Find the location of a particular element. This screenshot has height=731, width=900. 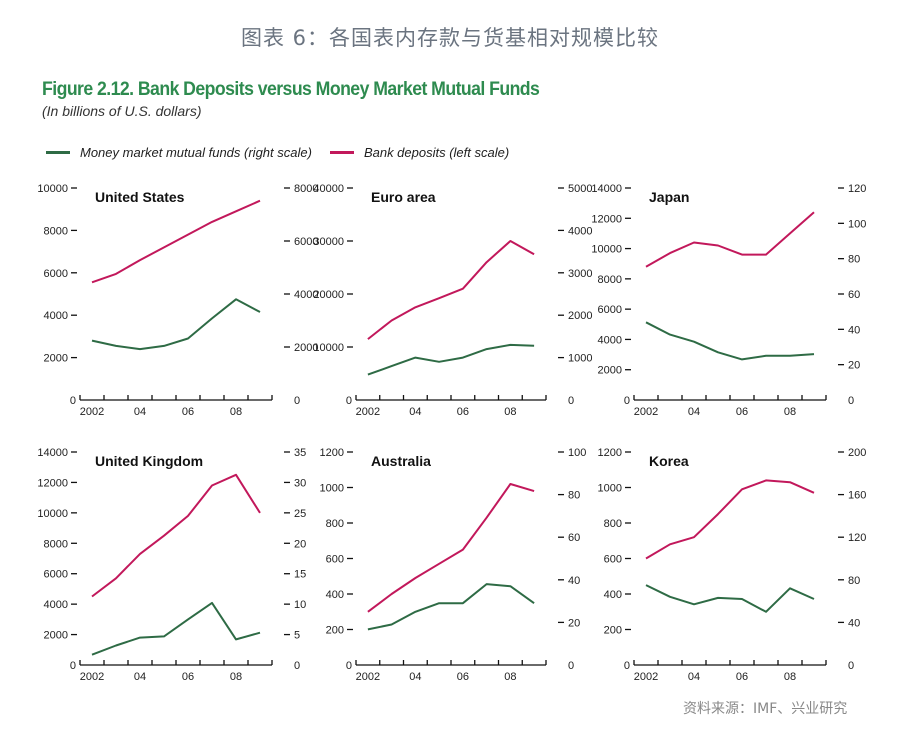

united-kingdom-right-tick-label: 0 is located at coordinates (297, 666).